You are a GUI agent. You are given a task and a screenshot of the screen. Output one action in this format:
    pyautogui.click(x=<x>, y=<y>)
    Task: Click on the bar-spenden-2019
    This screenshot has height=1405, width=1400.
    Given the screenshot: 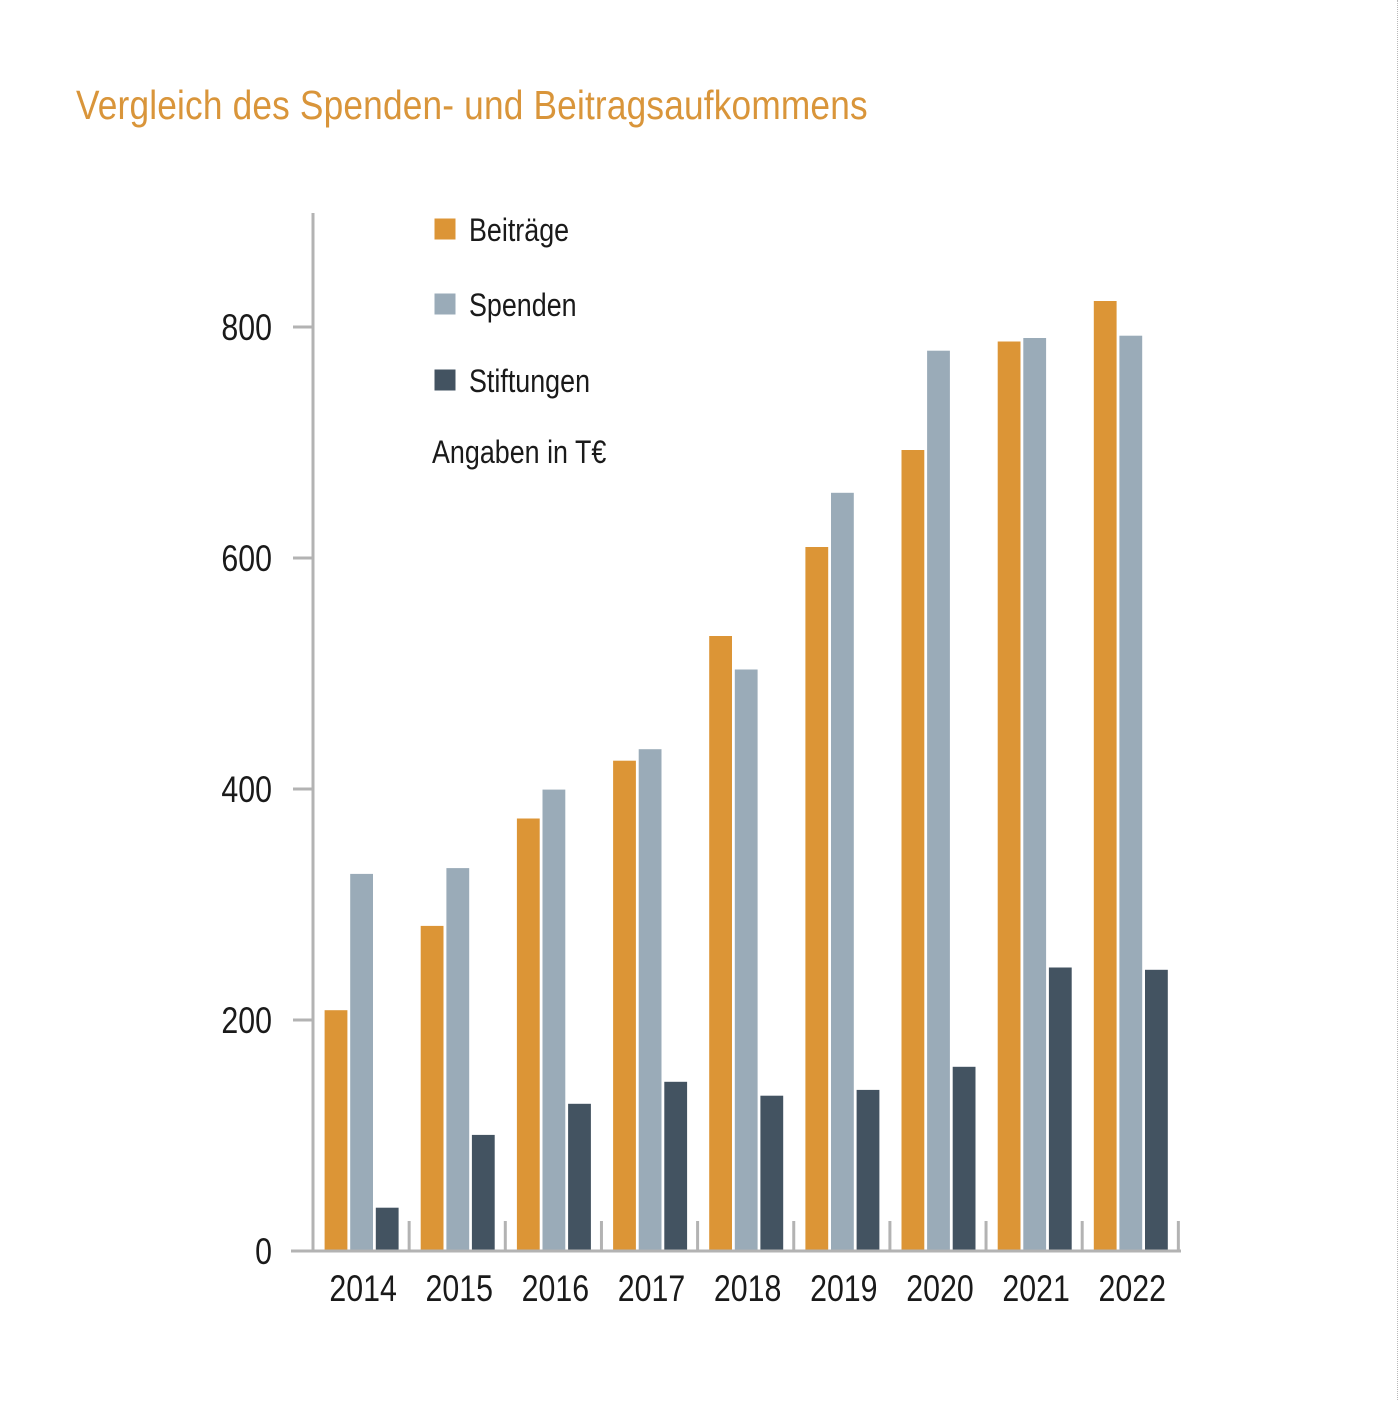 What is the action you would take?
    pyautogui.click(x=842, y=871)
    